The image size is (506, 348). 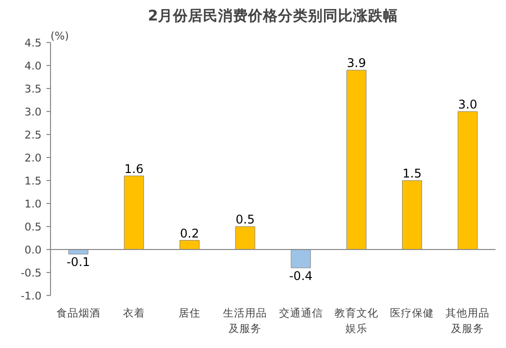 What do you see at coordinates (78, 262) in the screenshot?
I see `data-label: -0.1` at bounding box center [78, 262].